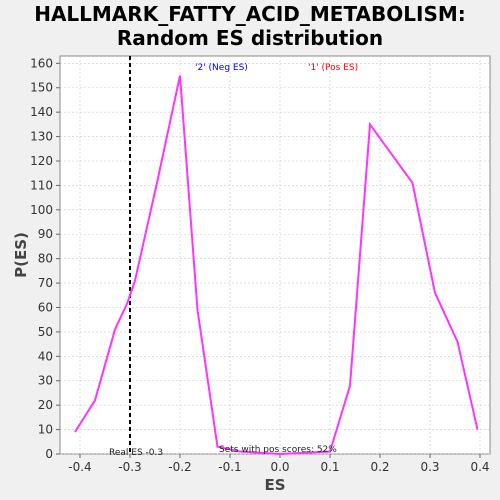  Describe the element at coordinates (274, 485) in the screenshot. I see `x-axis-label: ES` at that location.